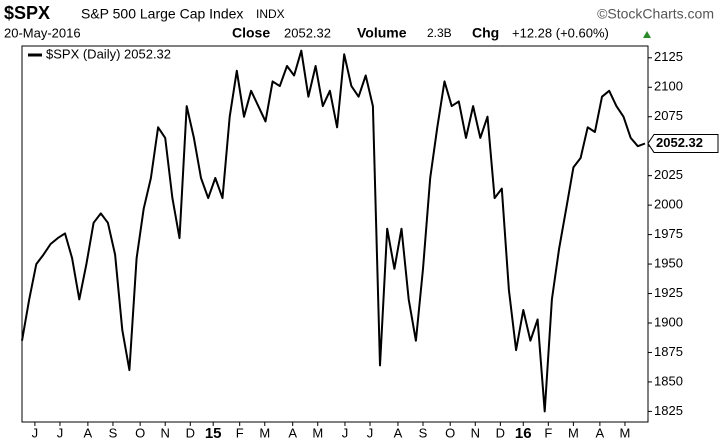 The image size is (720, 445). Describe the element at coordinates (655, 14) in the screenshot. I see `brand: ©StockCharts.com` at that location.